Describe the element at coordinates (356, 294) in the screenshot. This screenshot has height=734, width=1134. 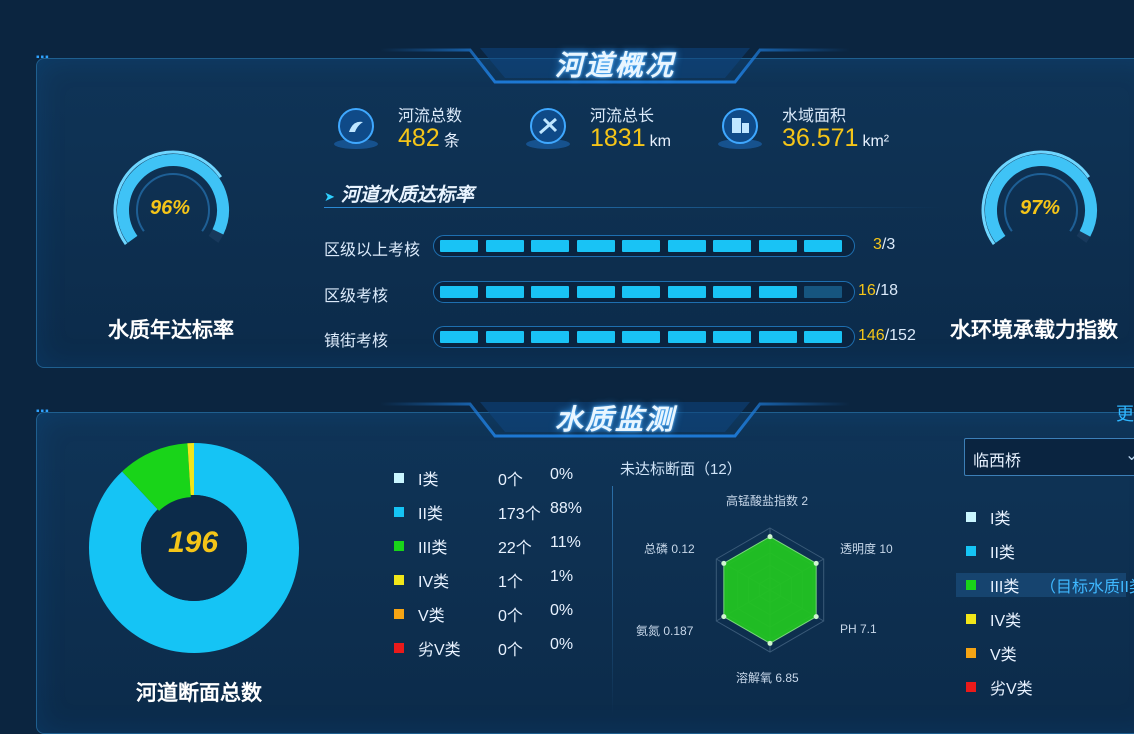
I see `compliance-row-label: 区级考核` at that location.